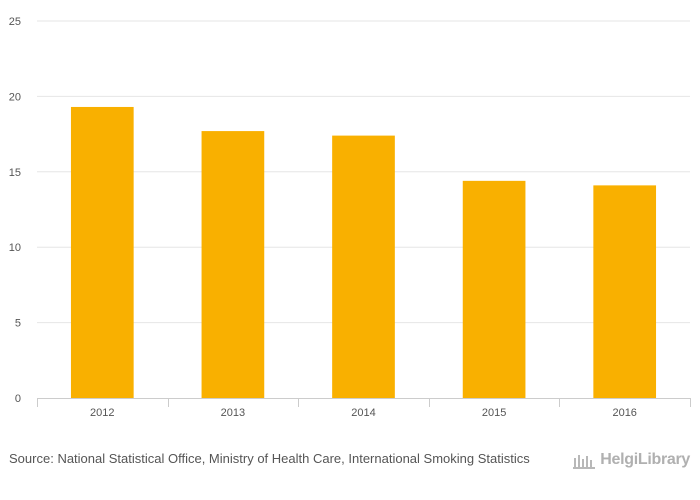  I want to click on x-tick-label: 2016, so click(624, 413).